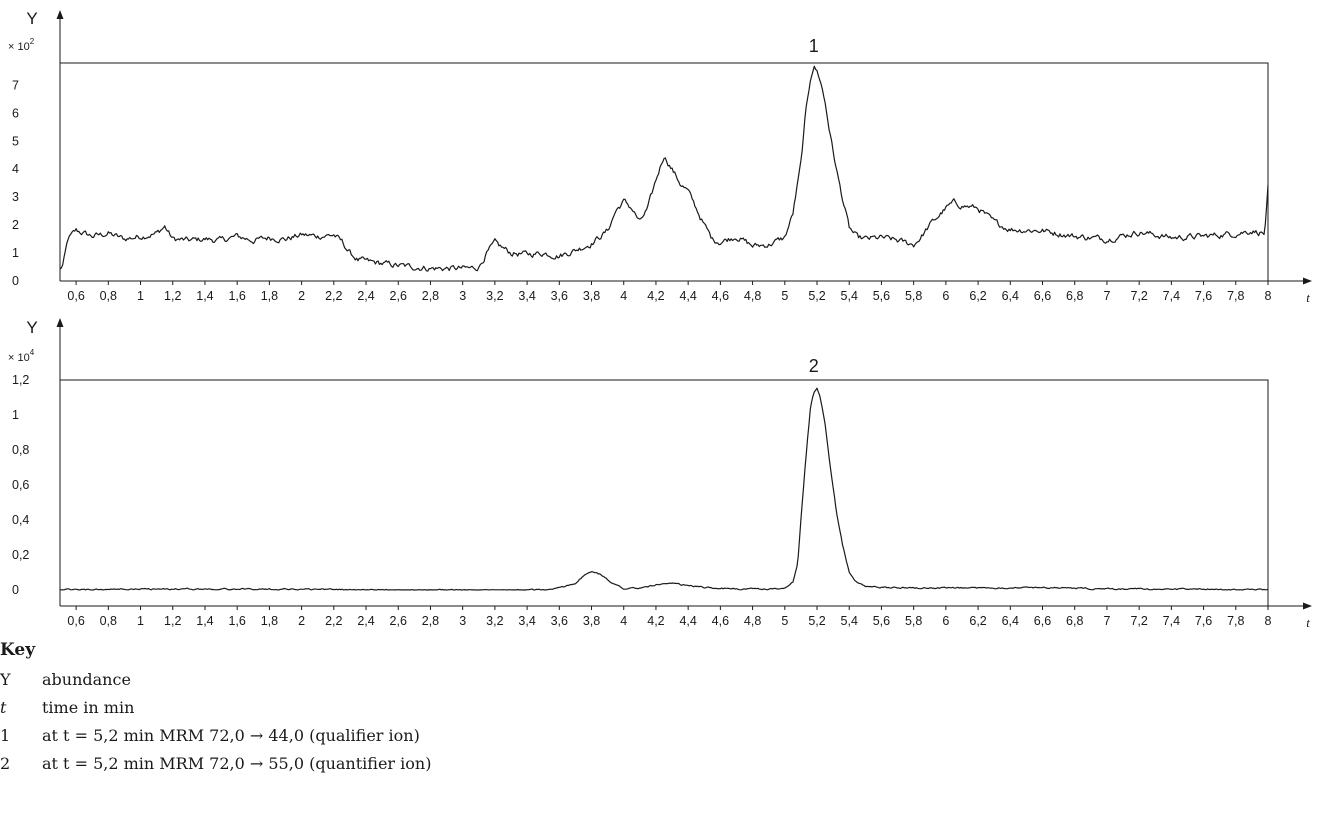 The image size is (1317, 840). What do you see at coordinates (15, 415) in the screenshot?
I see `y-tick-label: 1` at bounding box center [15, 415].